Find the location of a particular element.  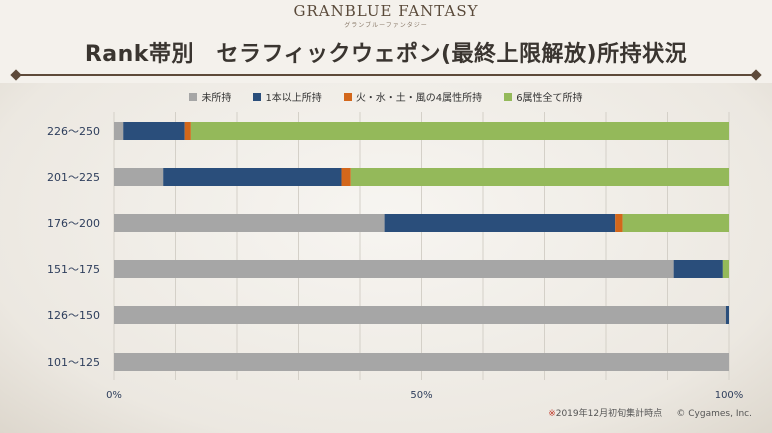

x-tick-label: 50% is located at coordinates (421, 395).